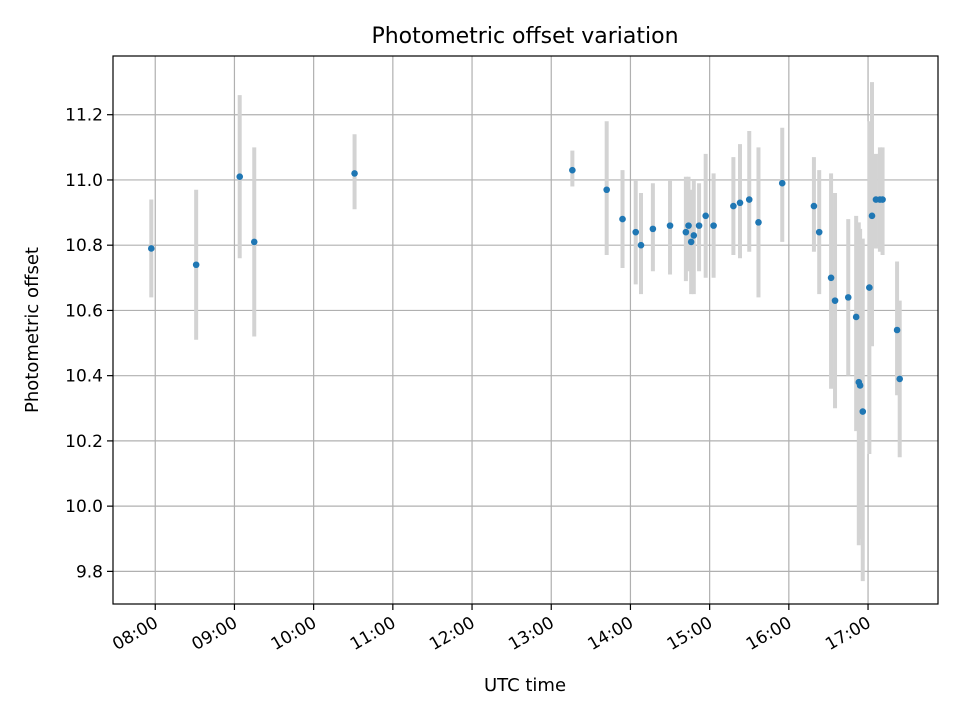 This screenshot has width=960, height=720. Describe the element at coordinates (611, 634) in the screenshot. I see `x-tick-label: 14:00` at that location.